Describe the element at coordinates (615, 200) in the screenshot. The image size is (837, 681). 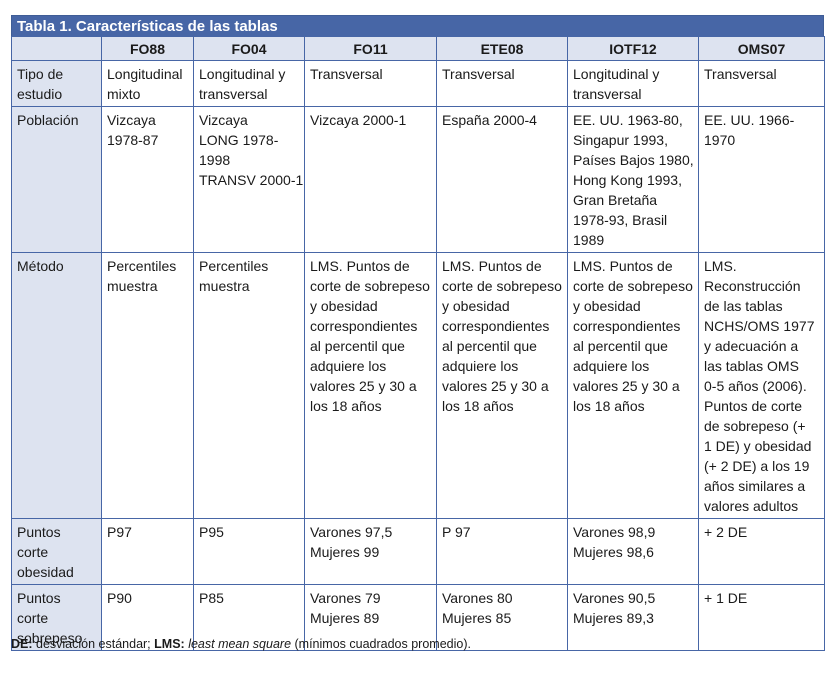
I see `cell-line: Gran Bretaña` at that location.